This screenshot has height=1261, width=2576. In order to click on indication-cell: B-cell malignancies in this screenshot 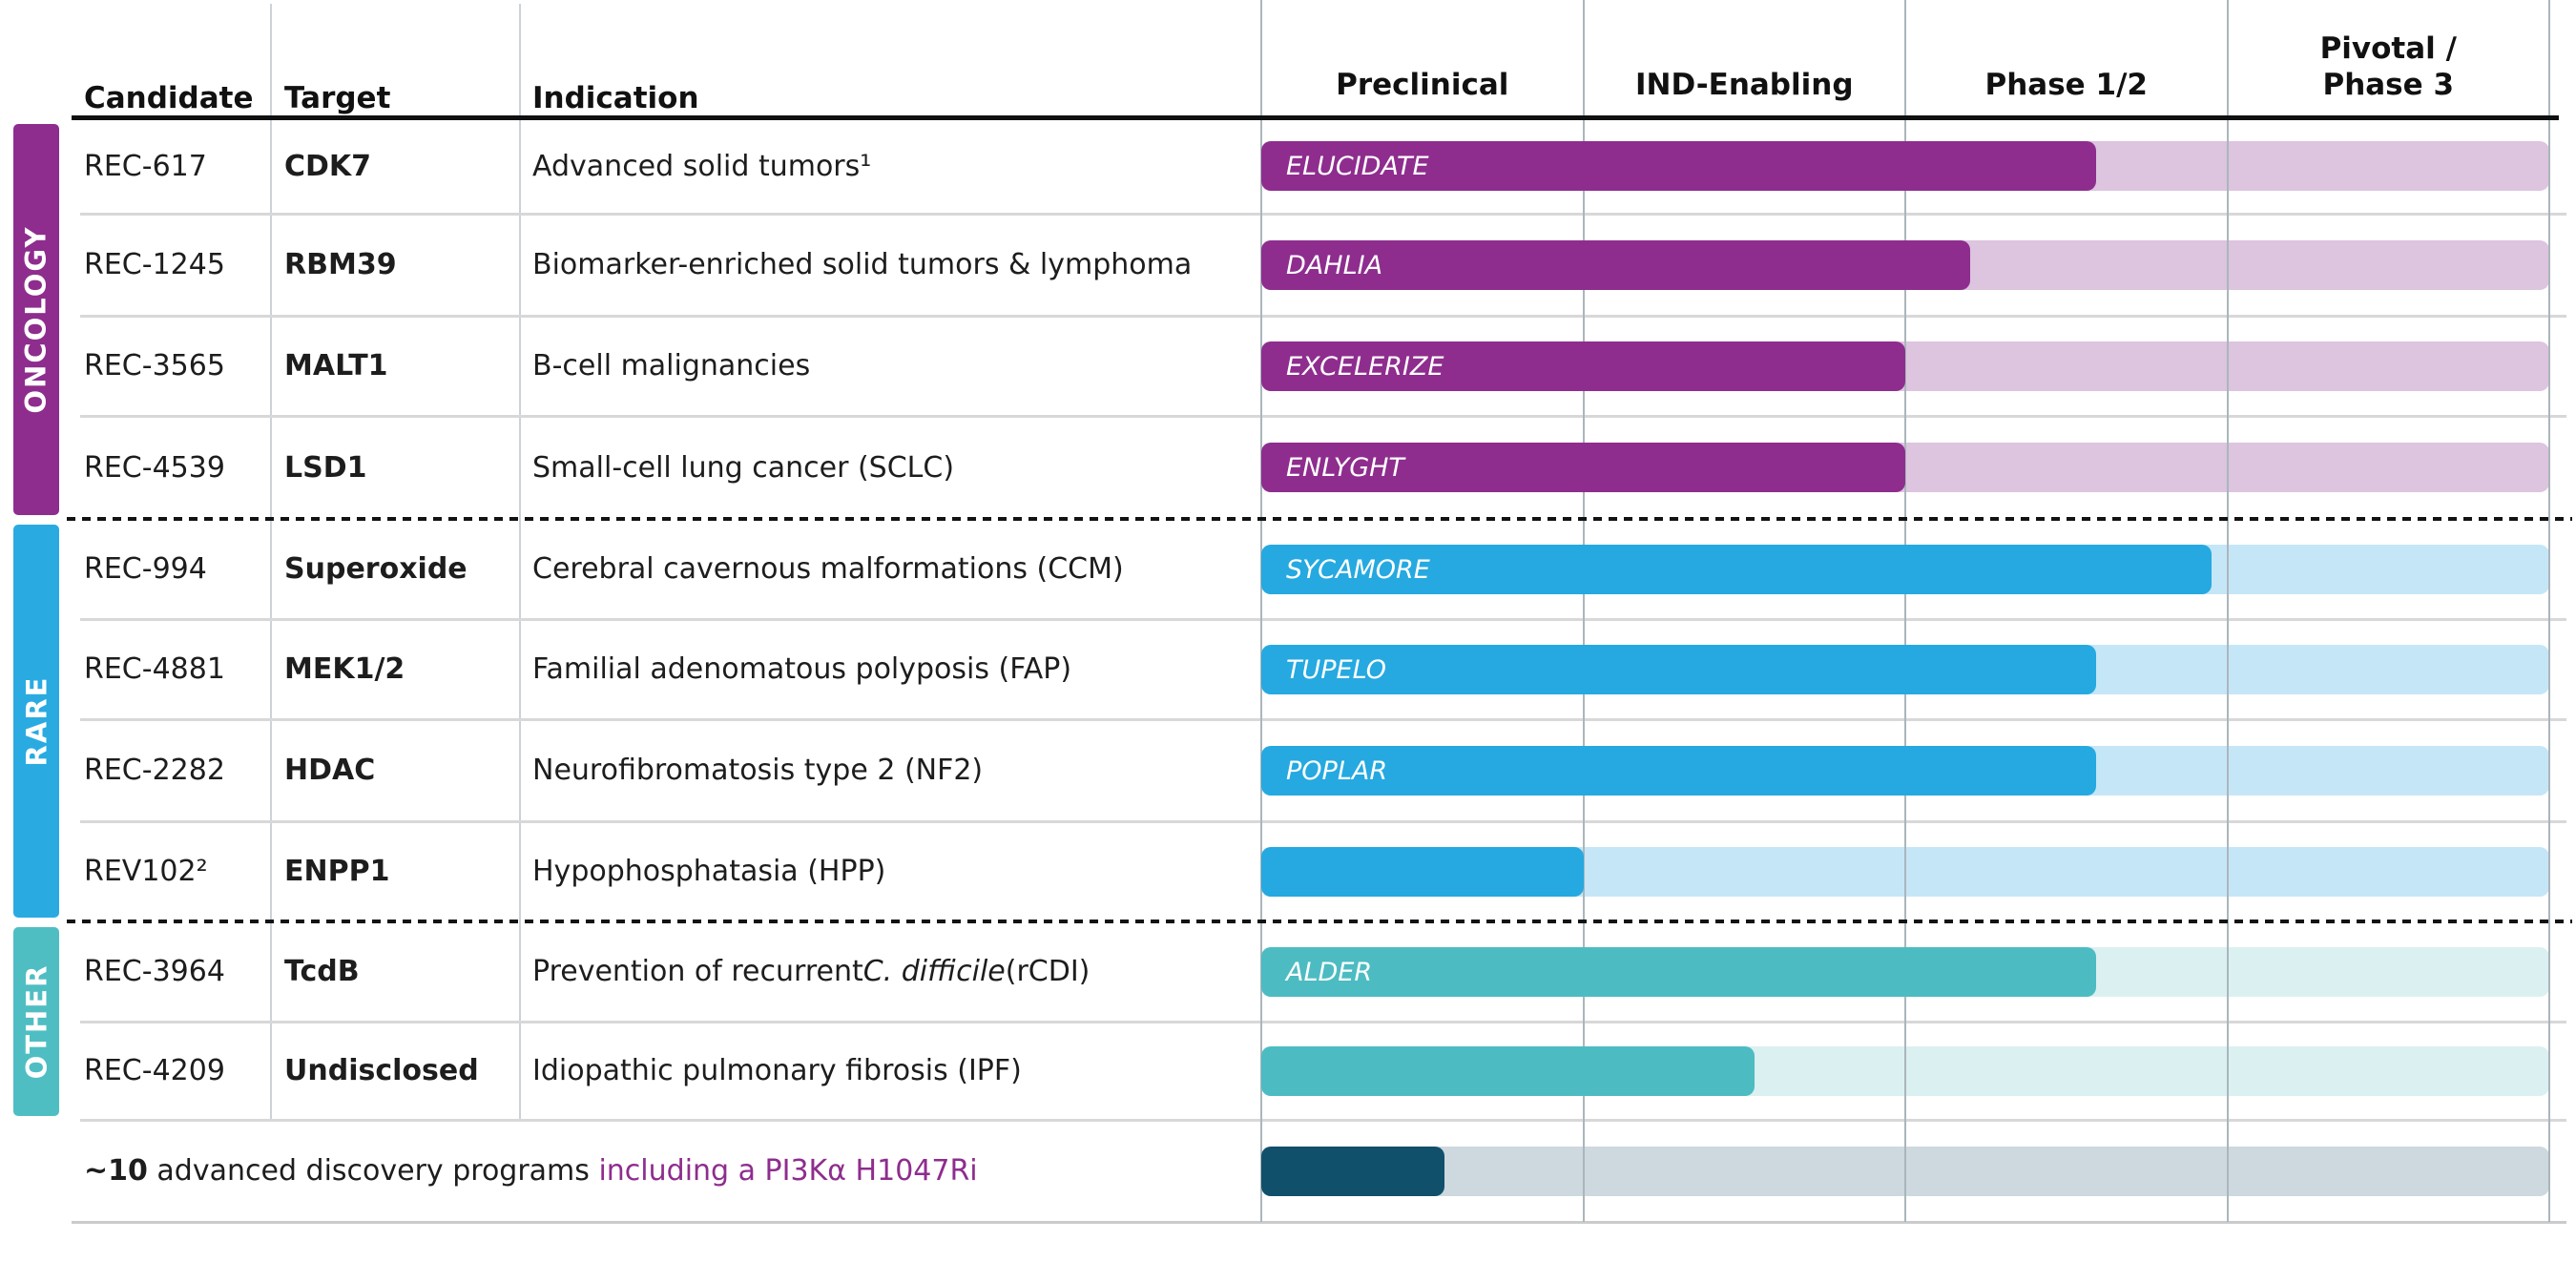, I will do `click(671, 366)`.